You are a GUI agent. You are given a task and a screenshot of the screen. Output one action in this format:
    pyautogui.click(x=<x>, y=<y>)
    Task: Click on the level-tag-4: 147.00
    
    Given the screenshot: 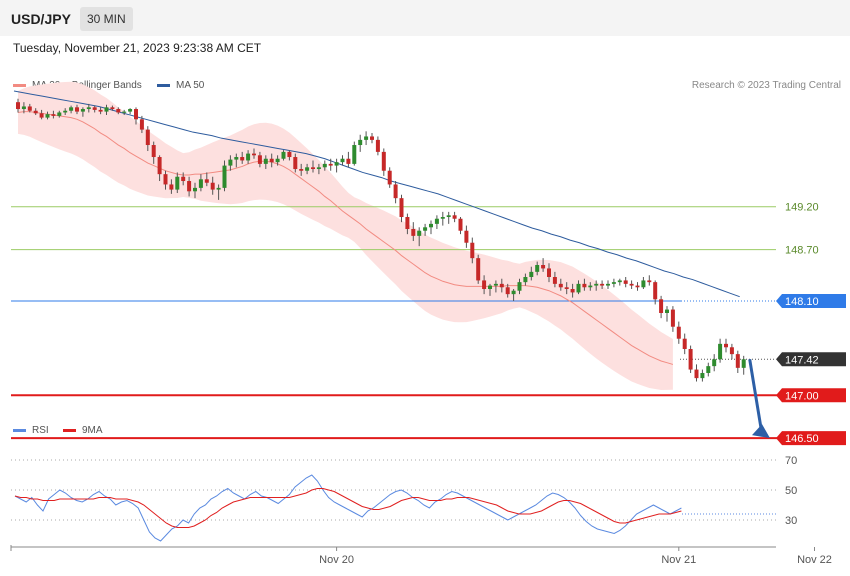 What is the action you would take?
    pyautogui.click(x=811, y=395)
    